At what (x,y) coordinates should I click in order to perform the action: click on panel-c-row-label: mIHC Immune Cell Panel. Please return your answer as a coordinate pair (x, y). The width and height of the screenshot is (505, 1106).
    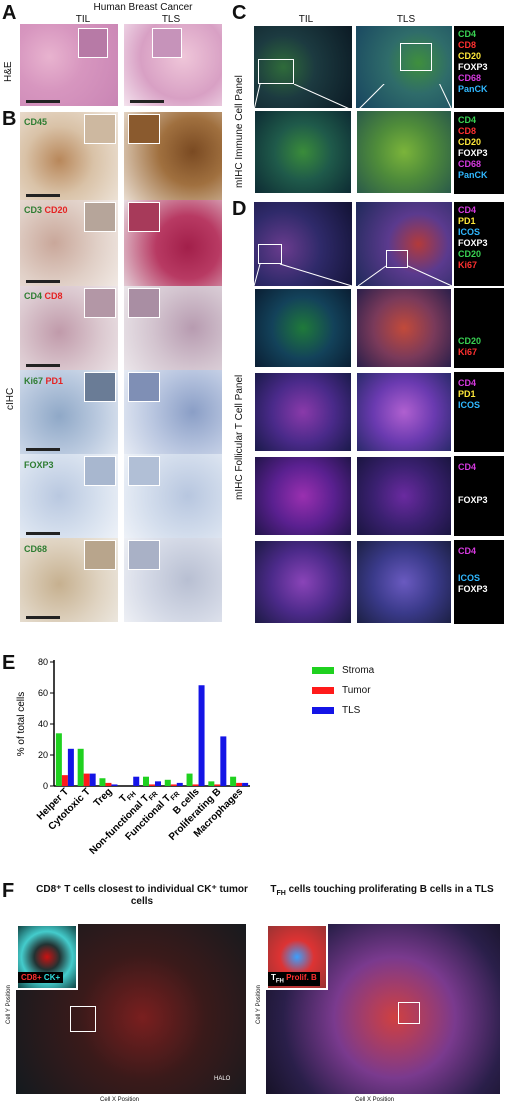
    Looking at the image, I should click on (239, 131).